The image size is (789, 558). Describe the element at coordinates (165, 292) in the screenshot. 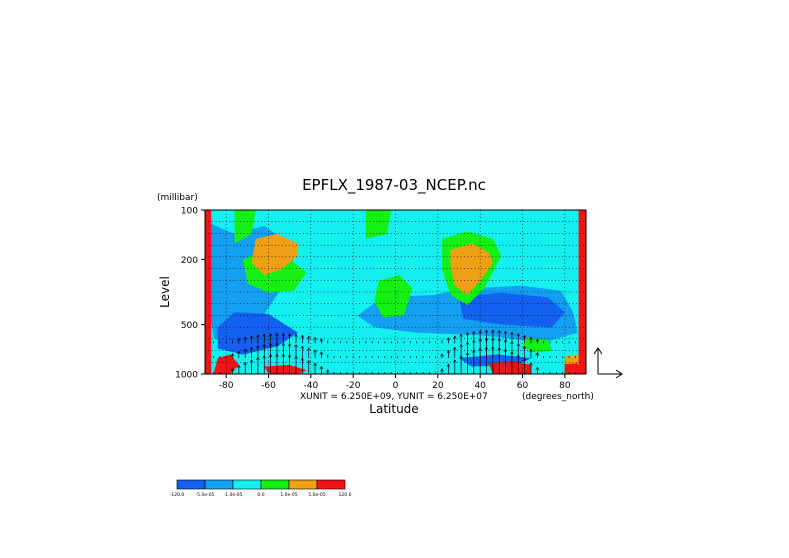

I see `y-axis-label: Level` at that location.